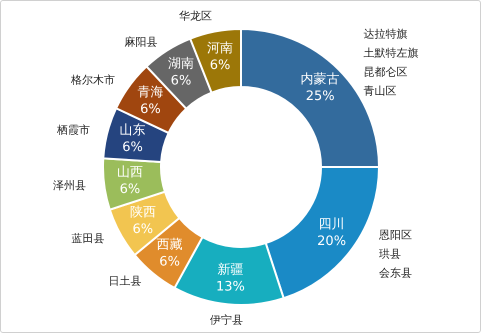 The image size is (481, 333). Describe the element at coordinates (395, 235) in the screenshot. I see `text: 恩阳区` at that location.